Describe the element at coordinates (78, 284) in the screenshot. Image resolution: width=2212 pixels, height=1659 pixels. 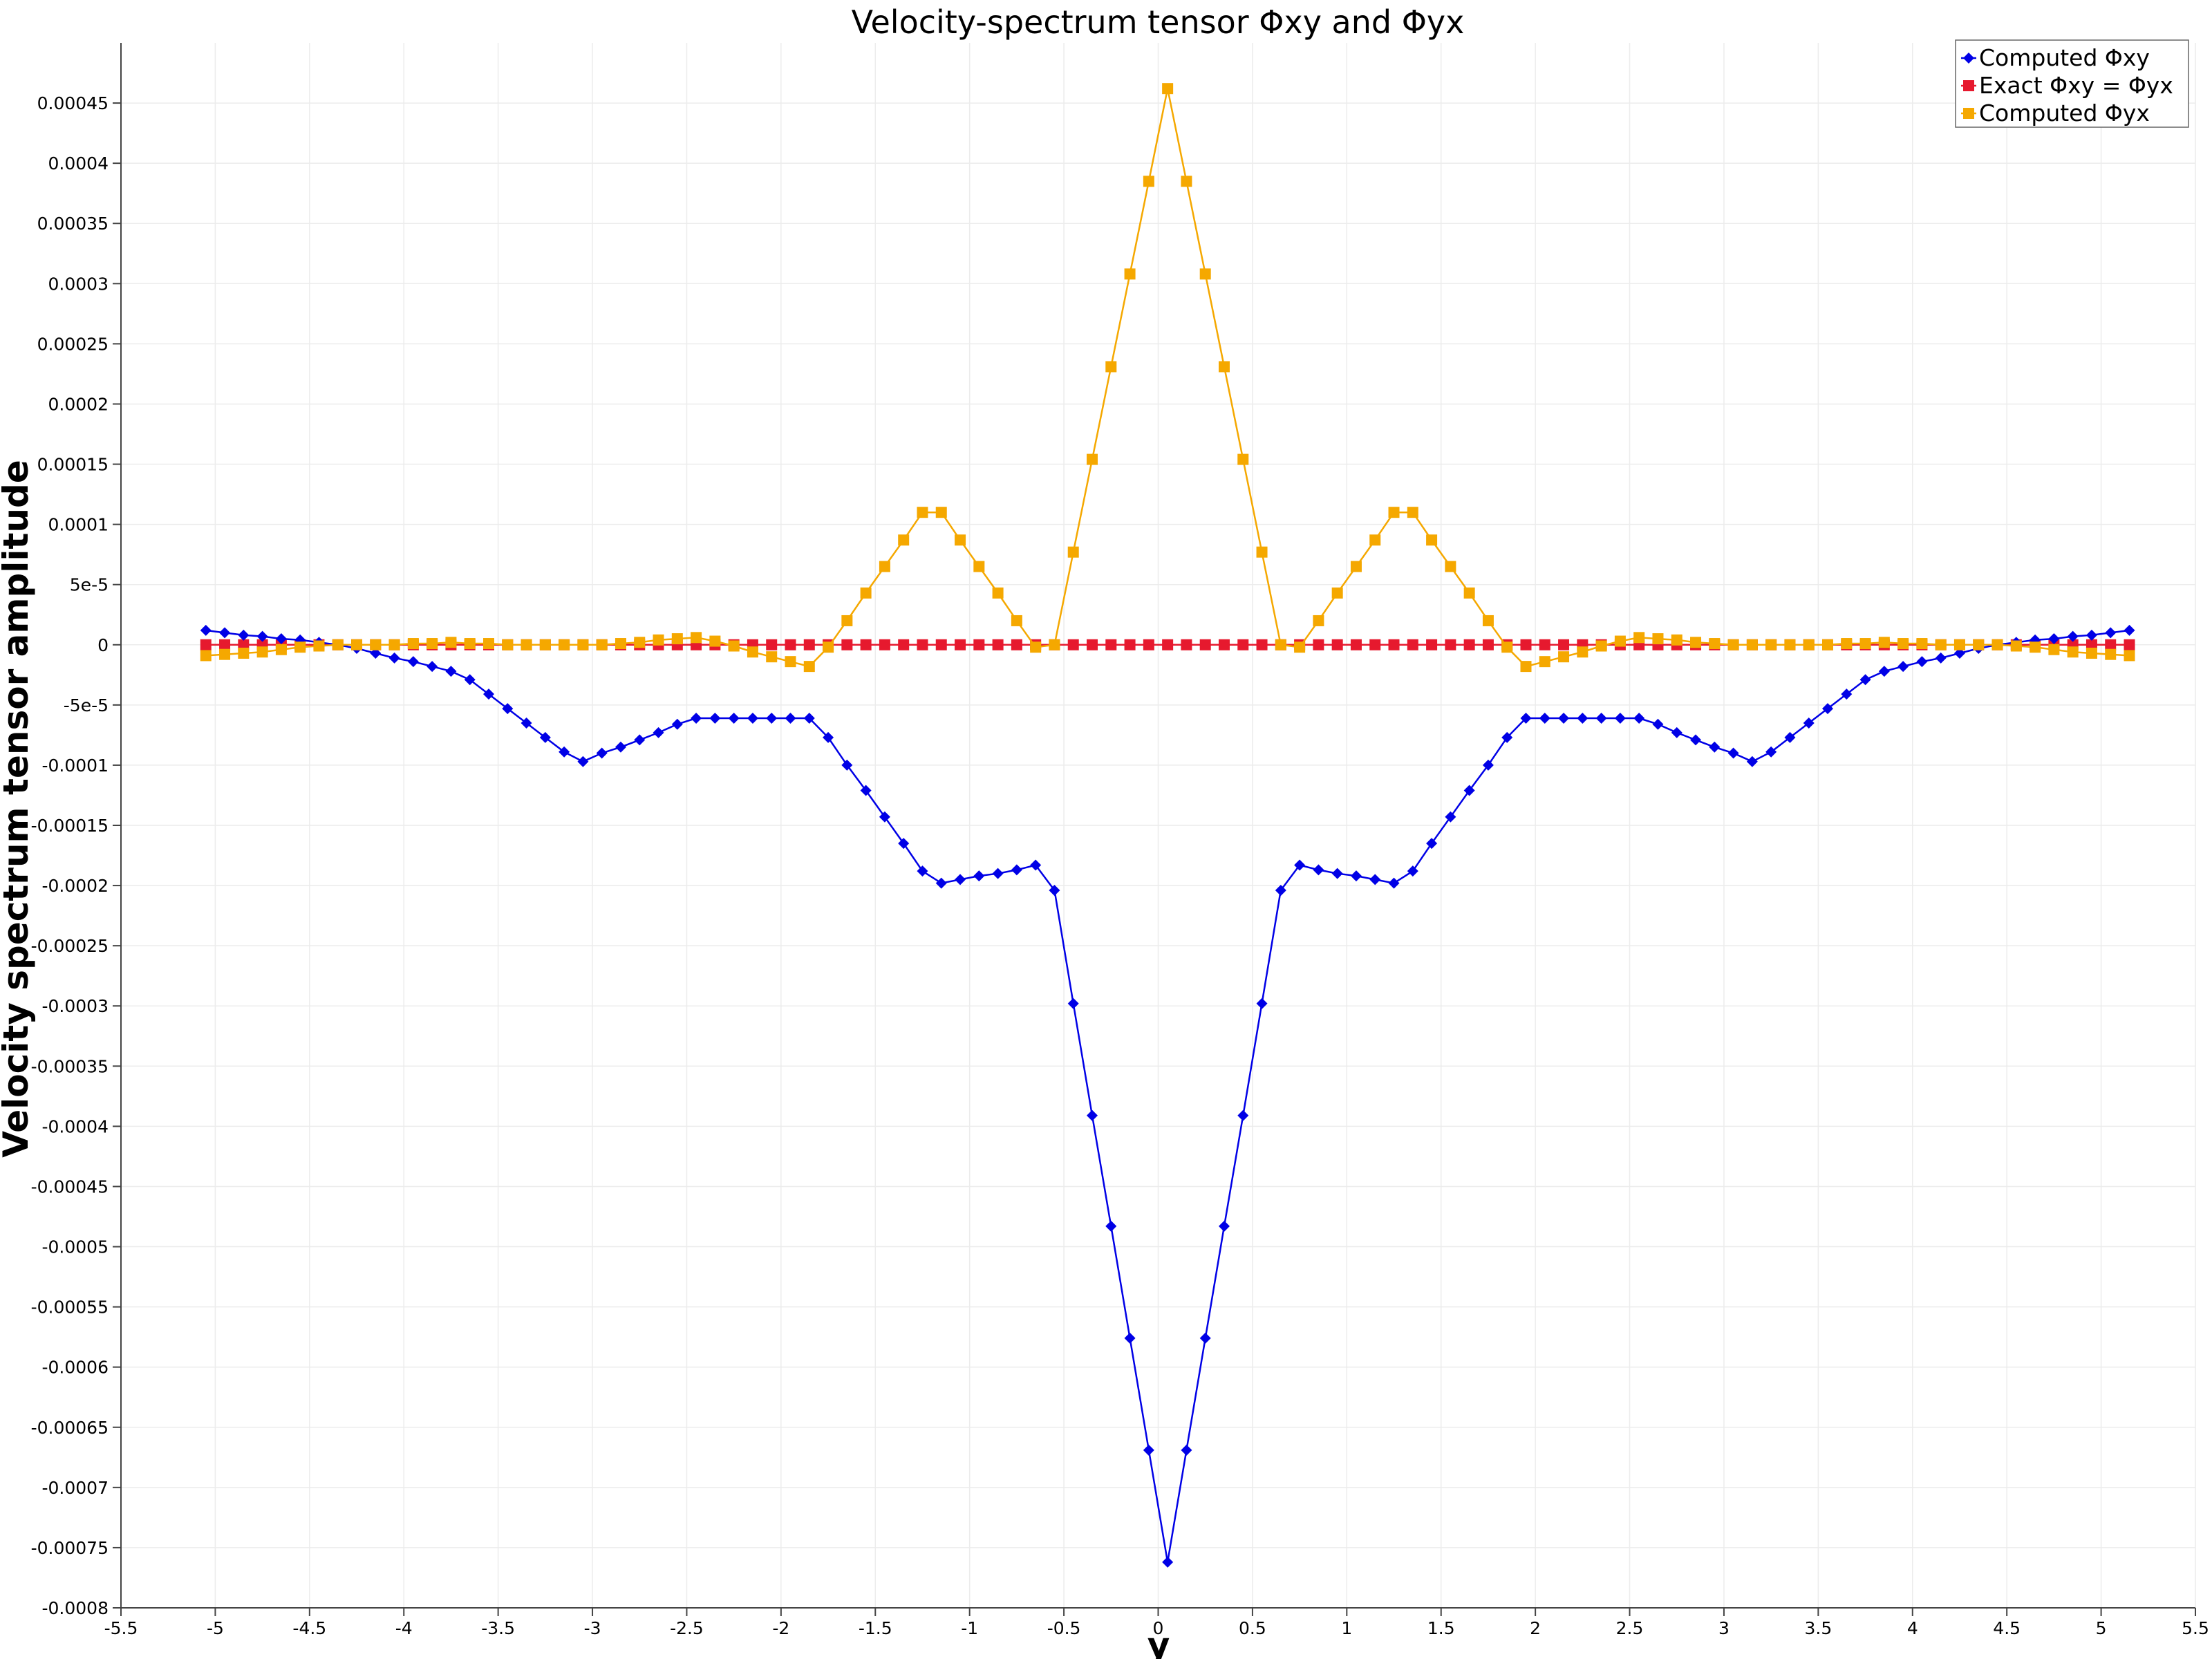
I see `y-tick-label: 0.0003` at that location.